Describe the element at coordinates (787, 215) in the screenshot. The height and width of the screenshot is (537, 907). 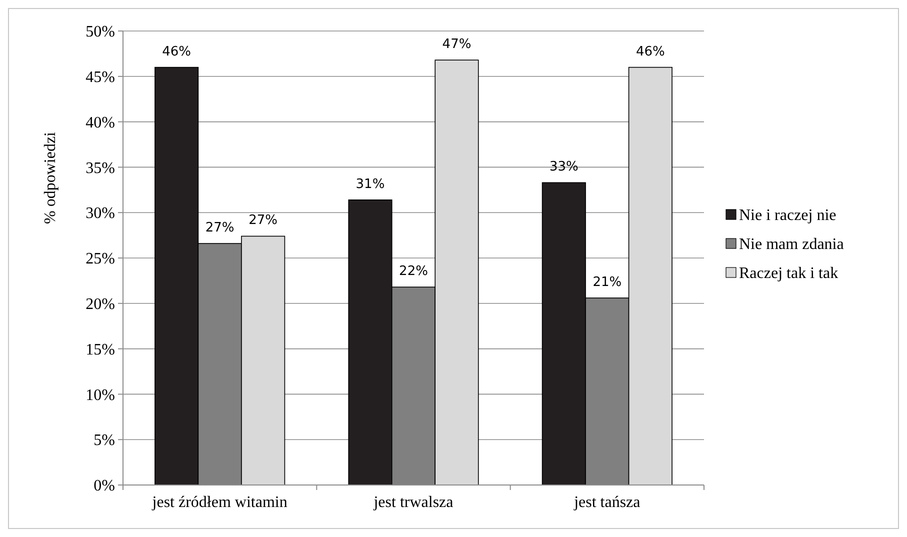
I see `legend-label: Nie i raczej nie` at that location.